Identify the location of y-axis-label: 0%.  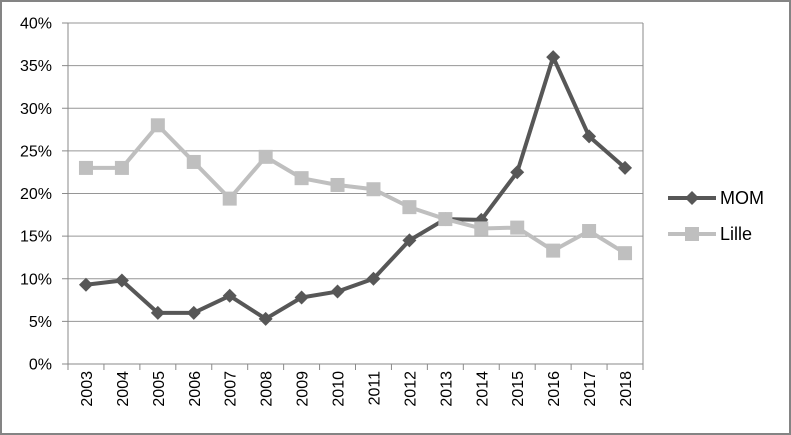
(40, 365).